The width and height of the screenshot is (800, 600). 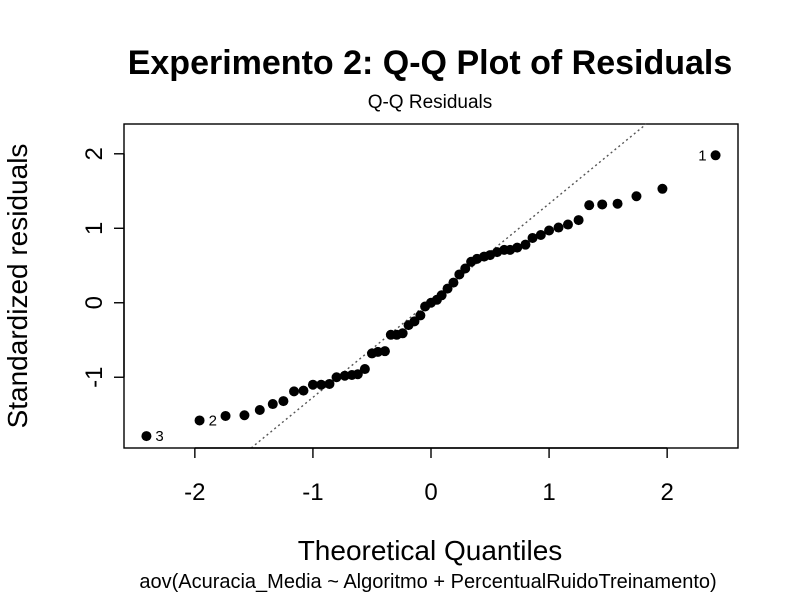 What do you see at coordinates (103, 267) in the screenshot?
I see `y-axis: -1 0 1 2` at bounding box center [103, 267].